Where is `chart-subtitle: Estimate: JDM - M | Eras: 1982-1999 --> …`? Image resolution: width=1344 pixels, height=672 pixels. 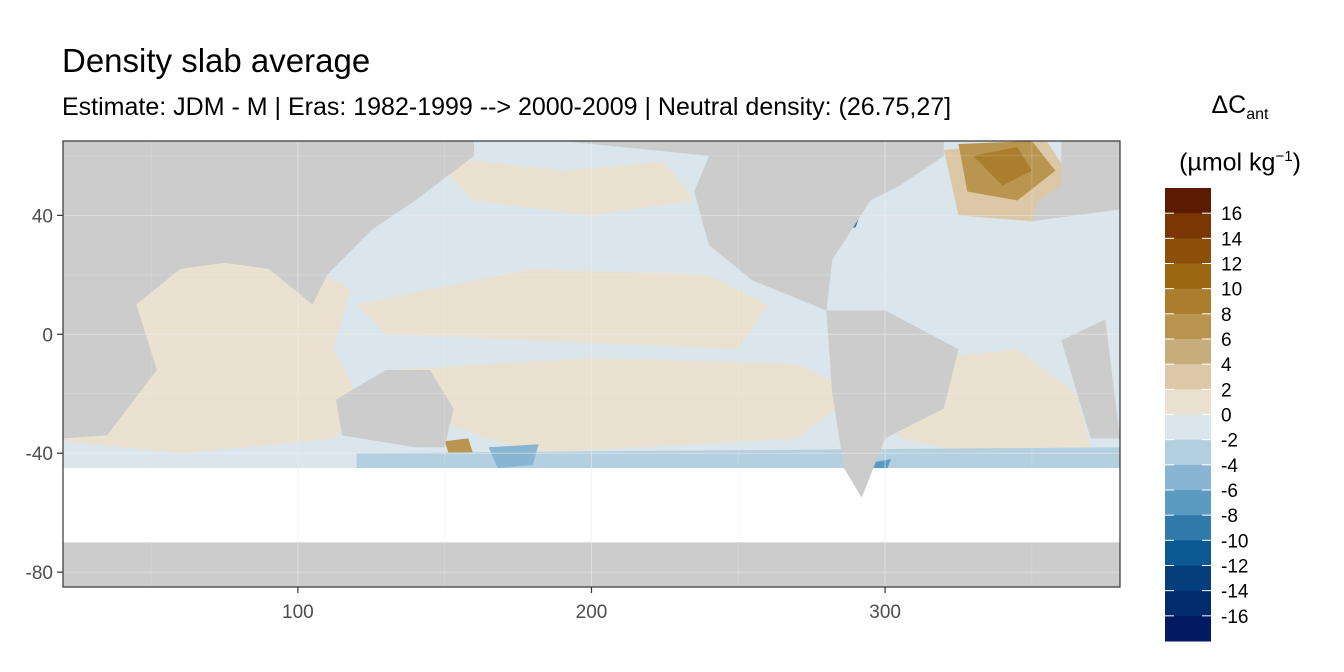
chart-subtitle: Estimate: JDM - M | Eras: 1982-1999 --> … is located at coordinates (507, 107).